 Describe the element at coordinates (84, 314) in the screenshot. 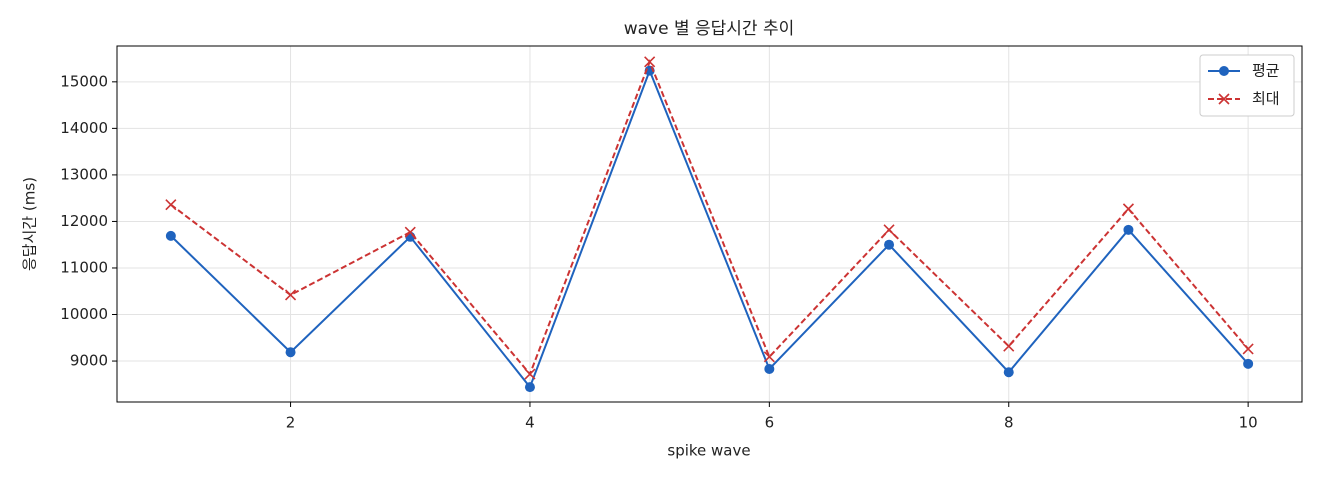

I see `y-tick-label: 10000` at that location.